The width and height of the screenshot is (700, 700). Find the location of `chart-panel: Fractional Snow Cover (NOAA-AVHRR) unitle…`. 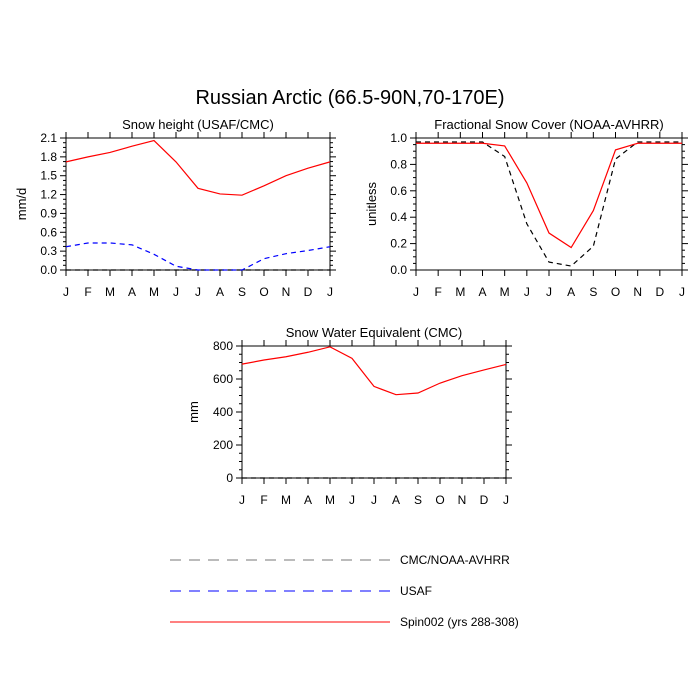

chart-panel: Fractional Snow Cover (NOAA-AVHRR) unitle… is located at coordinates (526, 208).